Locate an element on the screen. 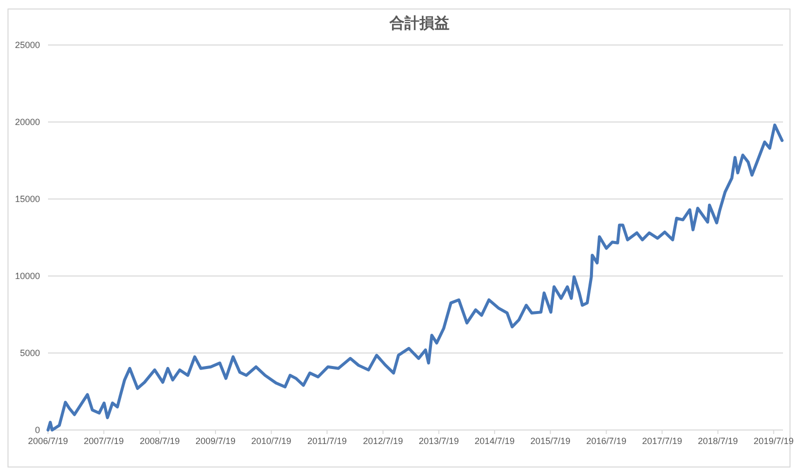 The height and width of the screenshot is (470, 800). y-tick-label: 25000 is located at coordinates (27, 45).